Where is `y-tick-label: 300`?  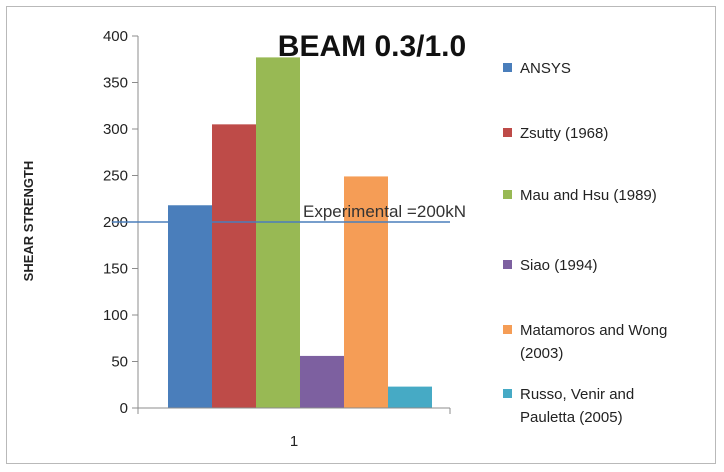
y-tick-label: 300 is located at coordinates (115, 129).